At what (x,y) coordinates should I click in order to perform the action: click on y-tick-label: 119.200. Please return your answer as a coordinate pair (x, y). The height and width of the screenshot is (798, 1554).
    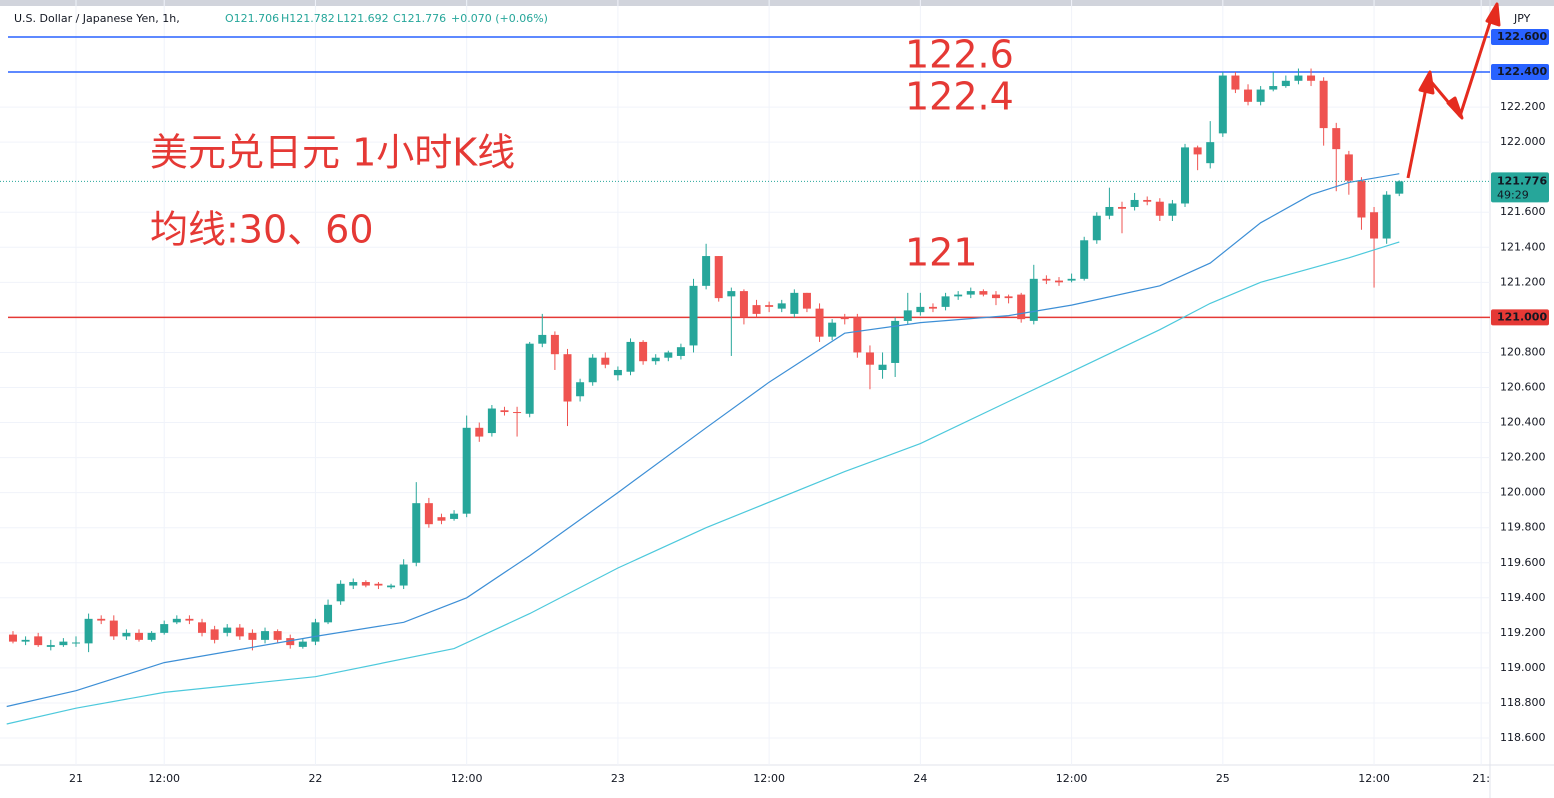
    Looking at the image, I should click on (1523, 632).